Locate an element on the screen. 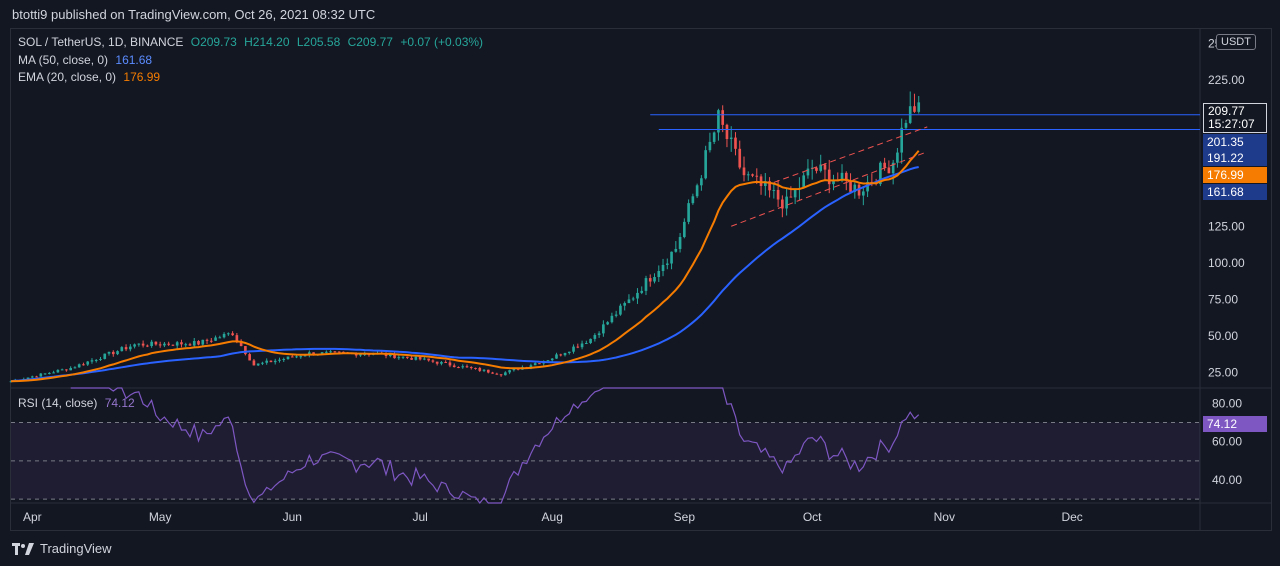  ohlc-close: C209.77 is located at coordinates (370, 42).